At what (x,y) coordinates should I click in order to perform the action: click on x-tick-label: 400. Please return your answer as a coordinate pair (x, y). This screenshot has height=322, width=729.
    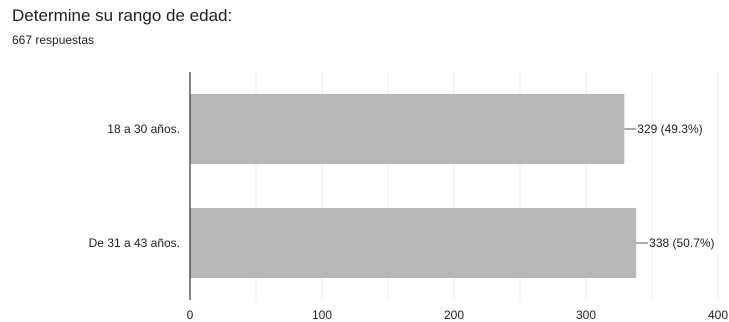
    Looking at the image, I should click on (718, 315).